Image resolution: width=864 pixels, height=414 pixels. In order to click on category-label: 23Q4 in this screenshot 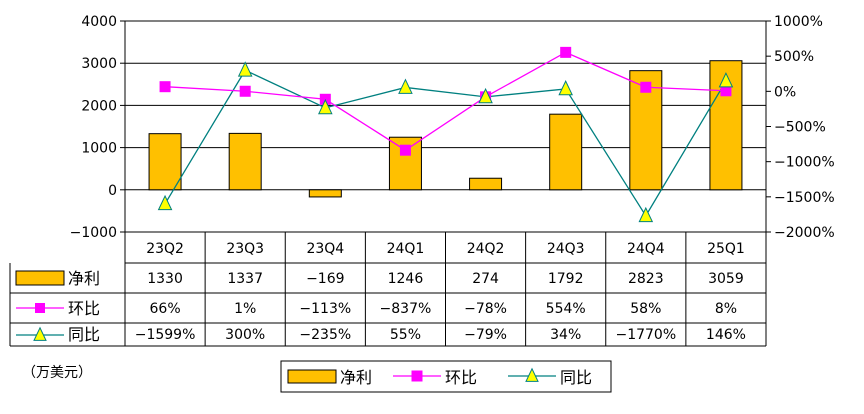, I will do `click(325, 249)`.